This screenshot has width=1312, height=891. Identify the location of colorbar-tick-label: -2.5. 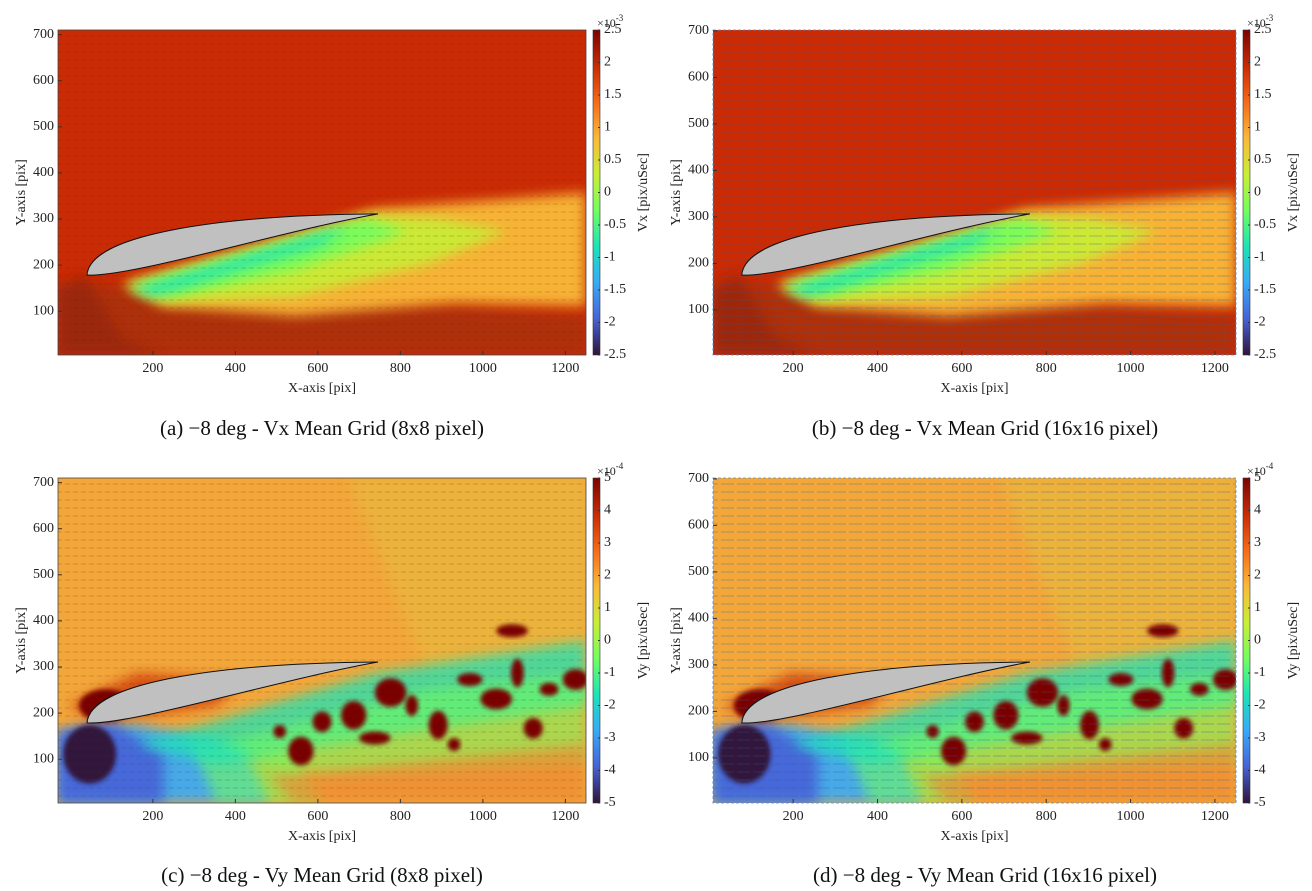
(615, 354).